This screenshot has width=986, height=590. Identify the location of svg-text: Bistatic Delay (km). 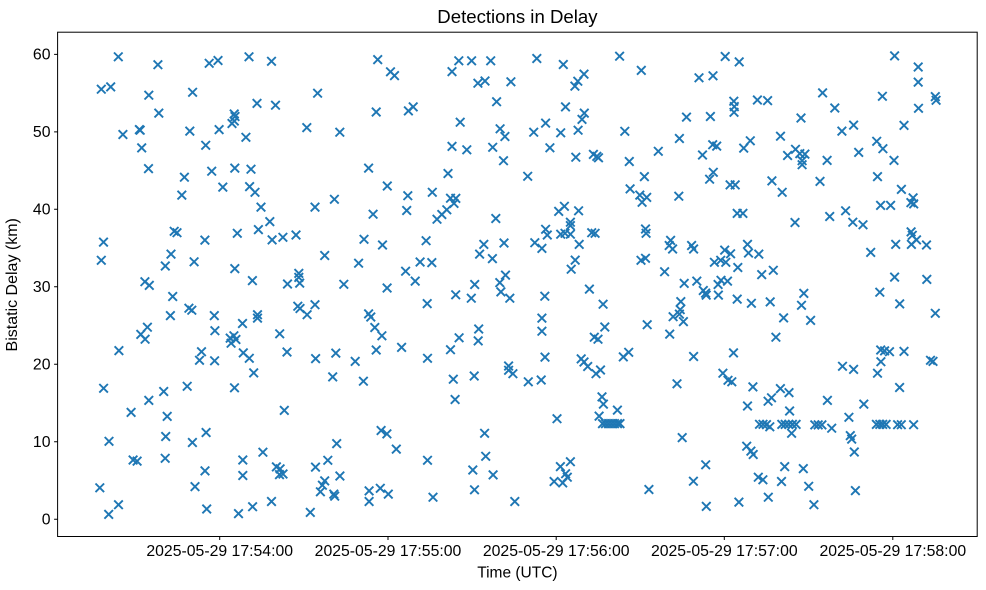
(12, 284).